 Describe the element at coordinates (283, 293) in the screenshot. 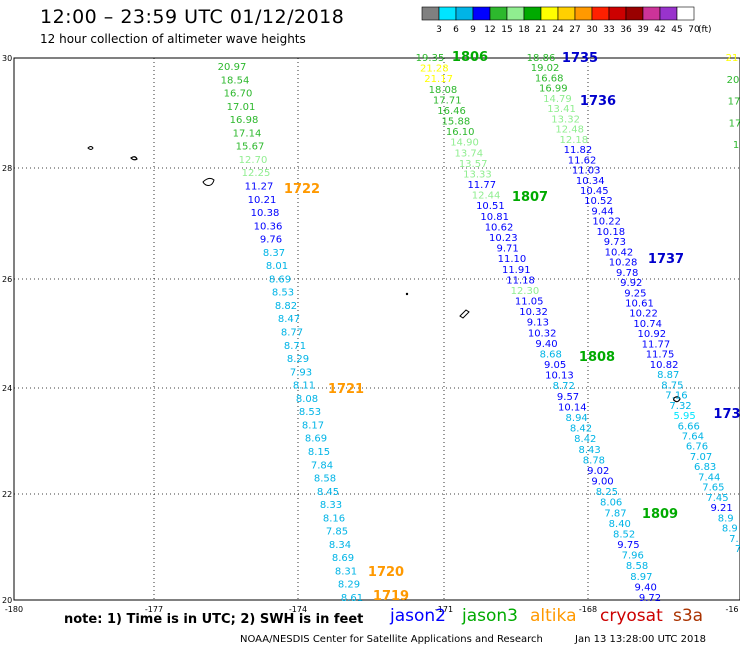

I see `wave-height-value: 8.53` at that location.